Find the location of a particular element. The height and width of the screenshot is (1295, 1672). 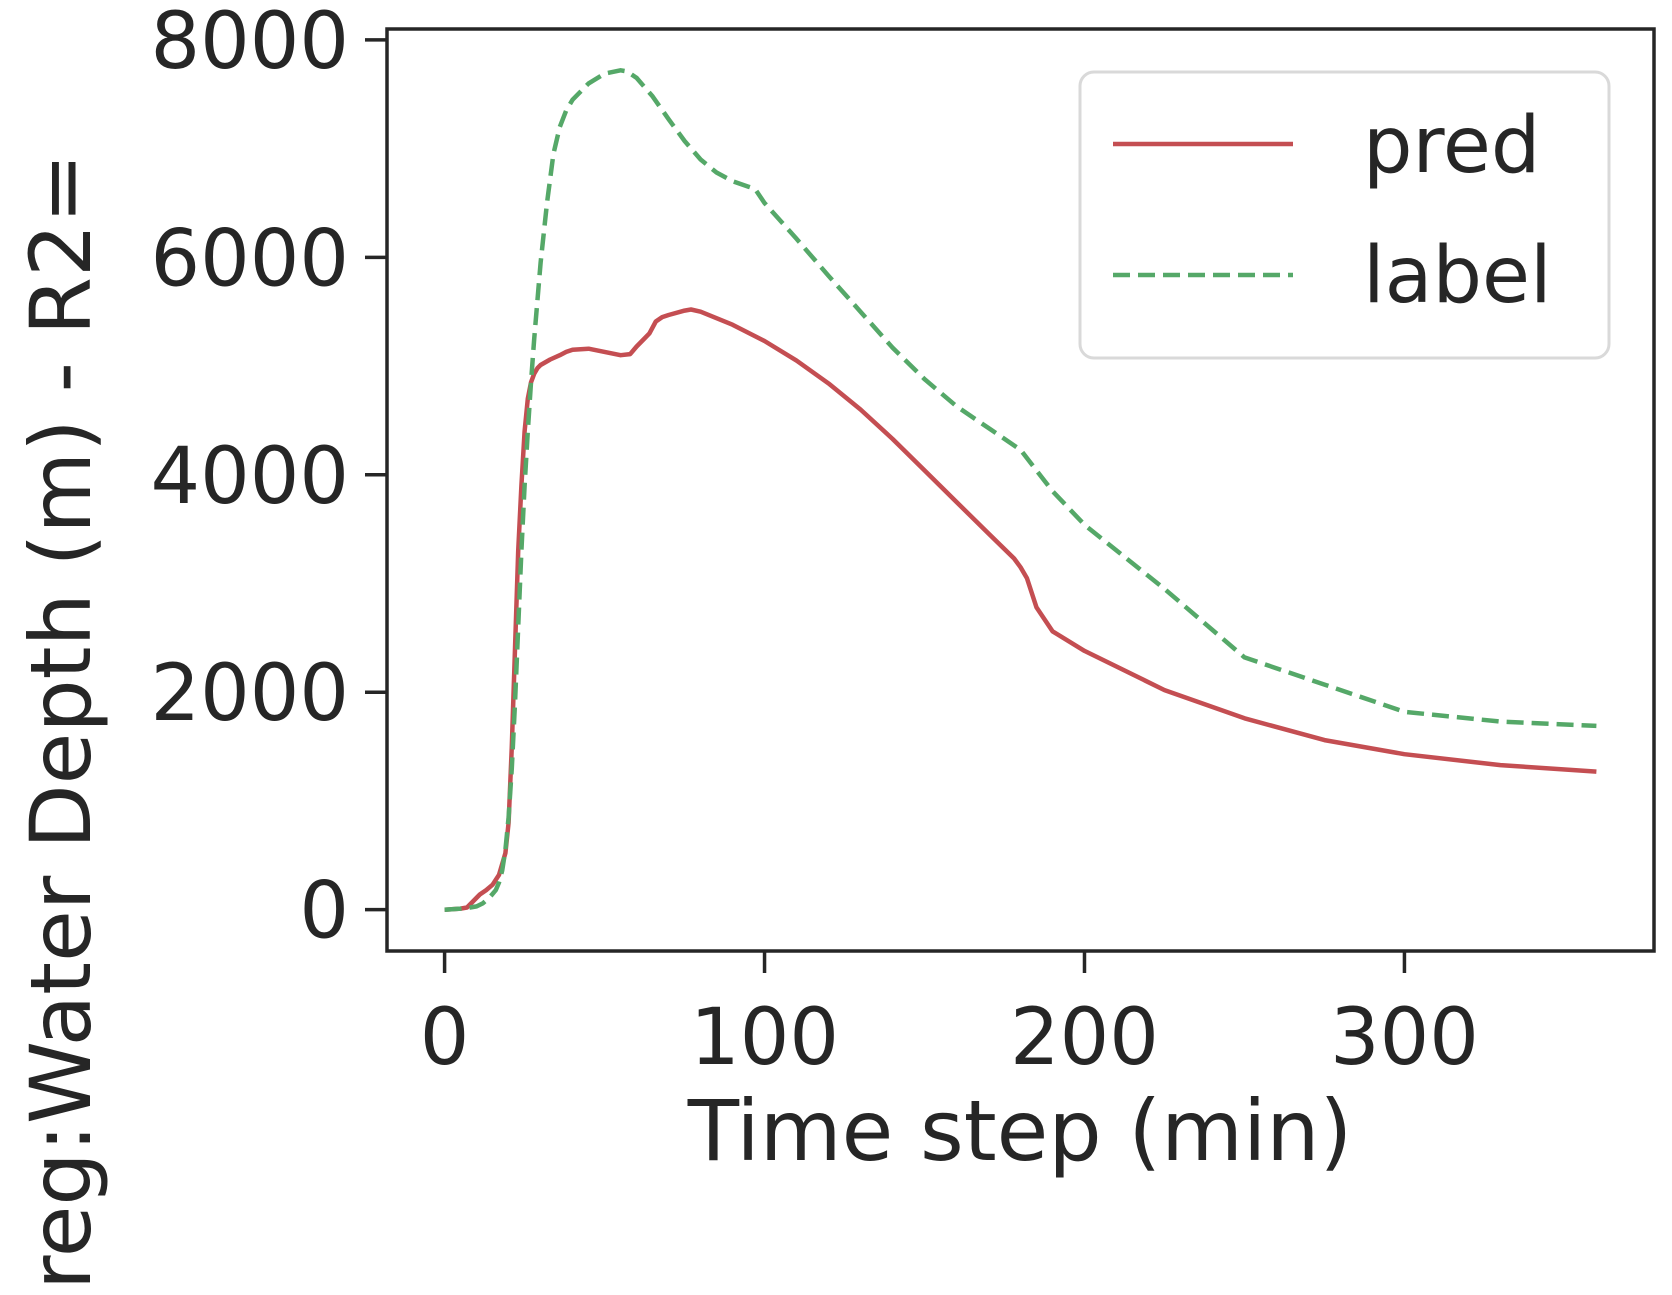

y-tick-label: 8000 is located at coordinates (249, 43).